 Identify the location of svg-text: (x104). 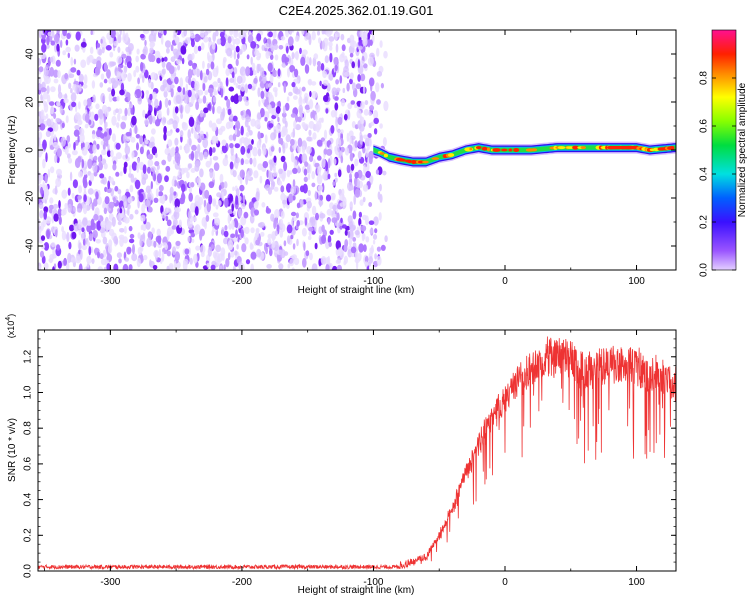
(10, 326).